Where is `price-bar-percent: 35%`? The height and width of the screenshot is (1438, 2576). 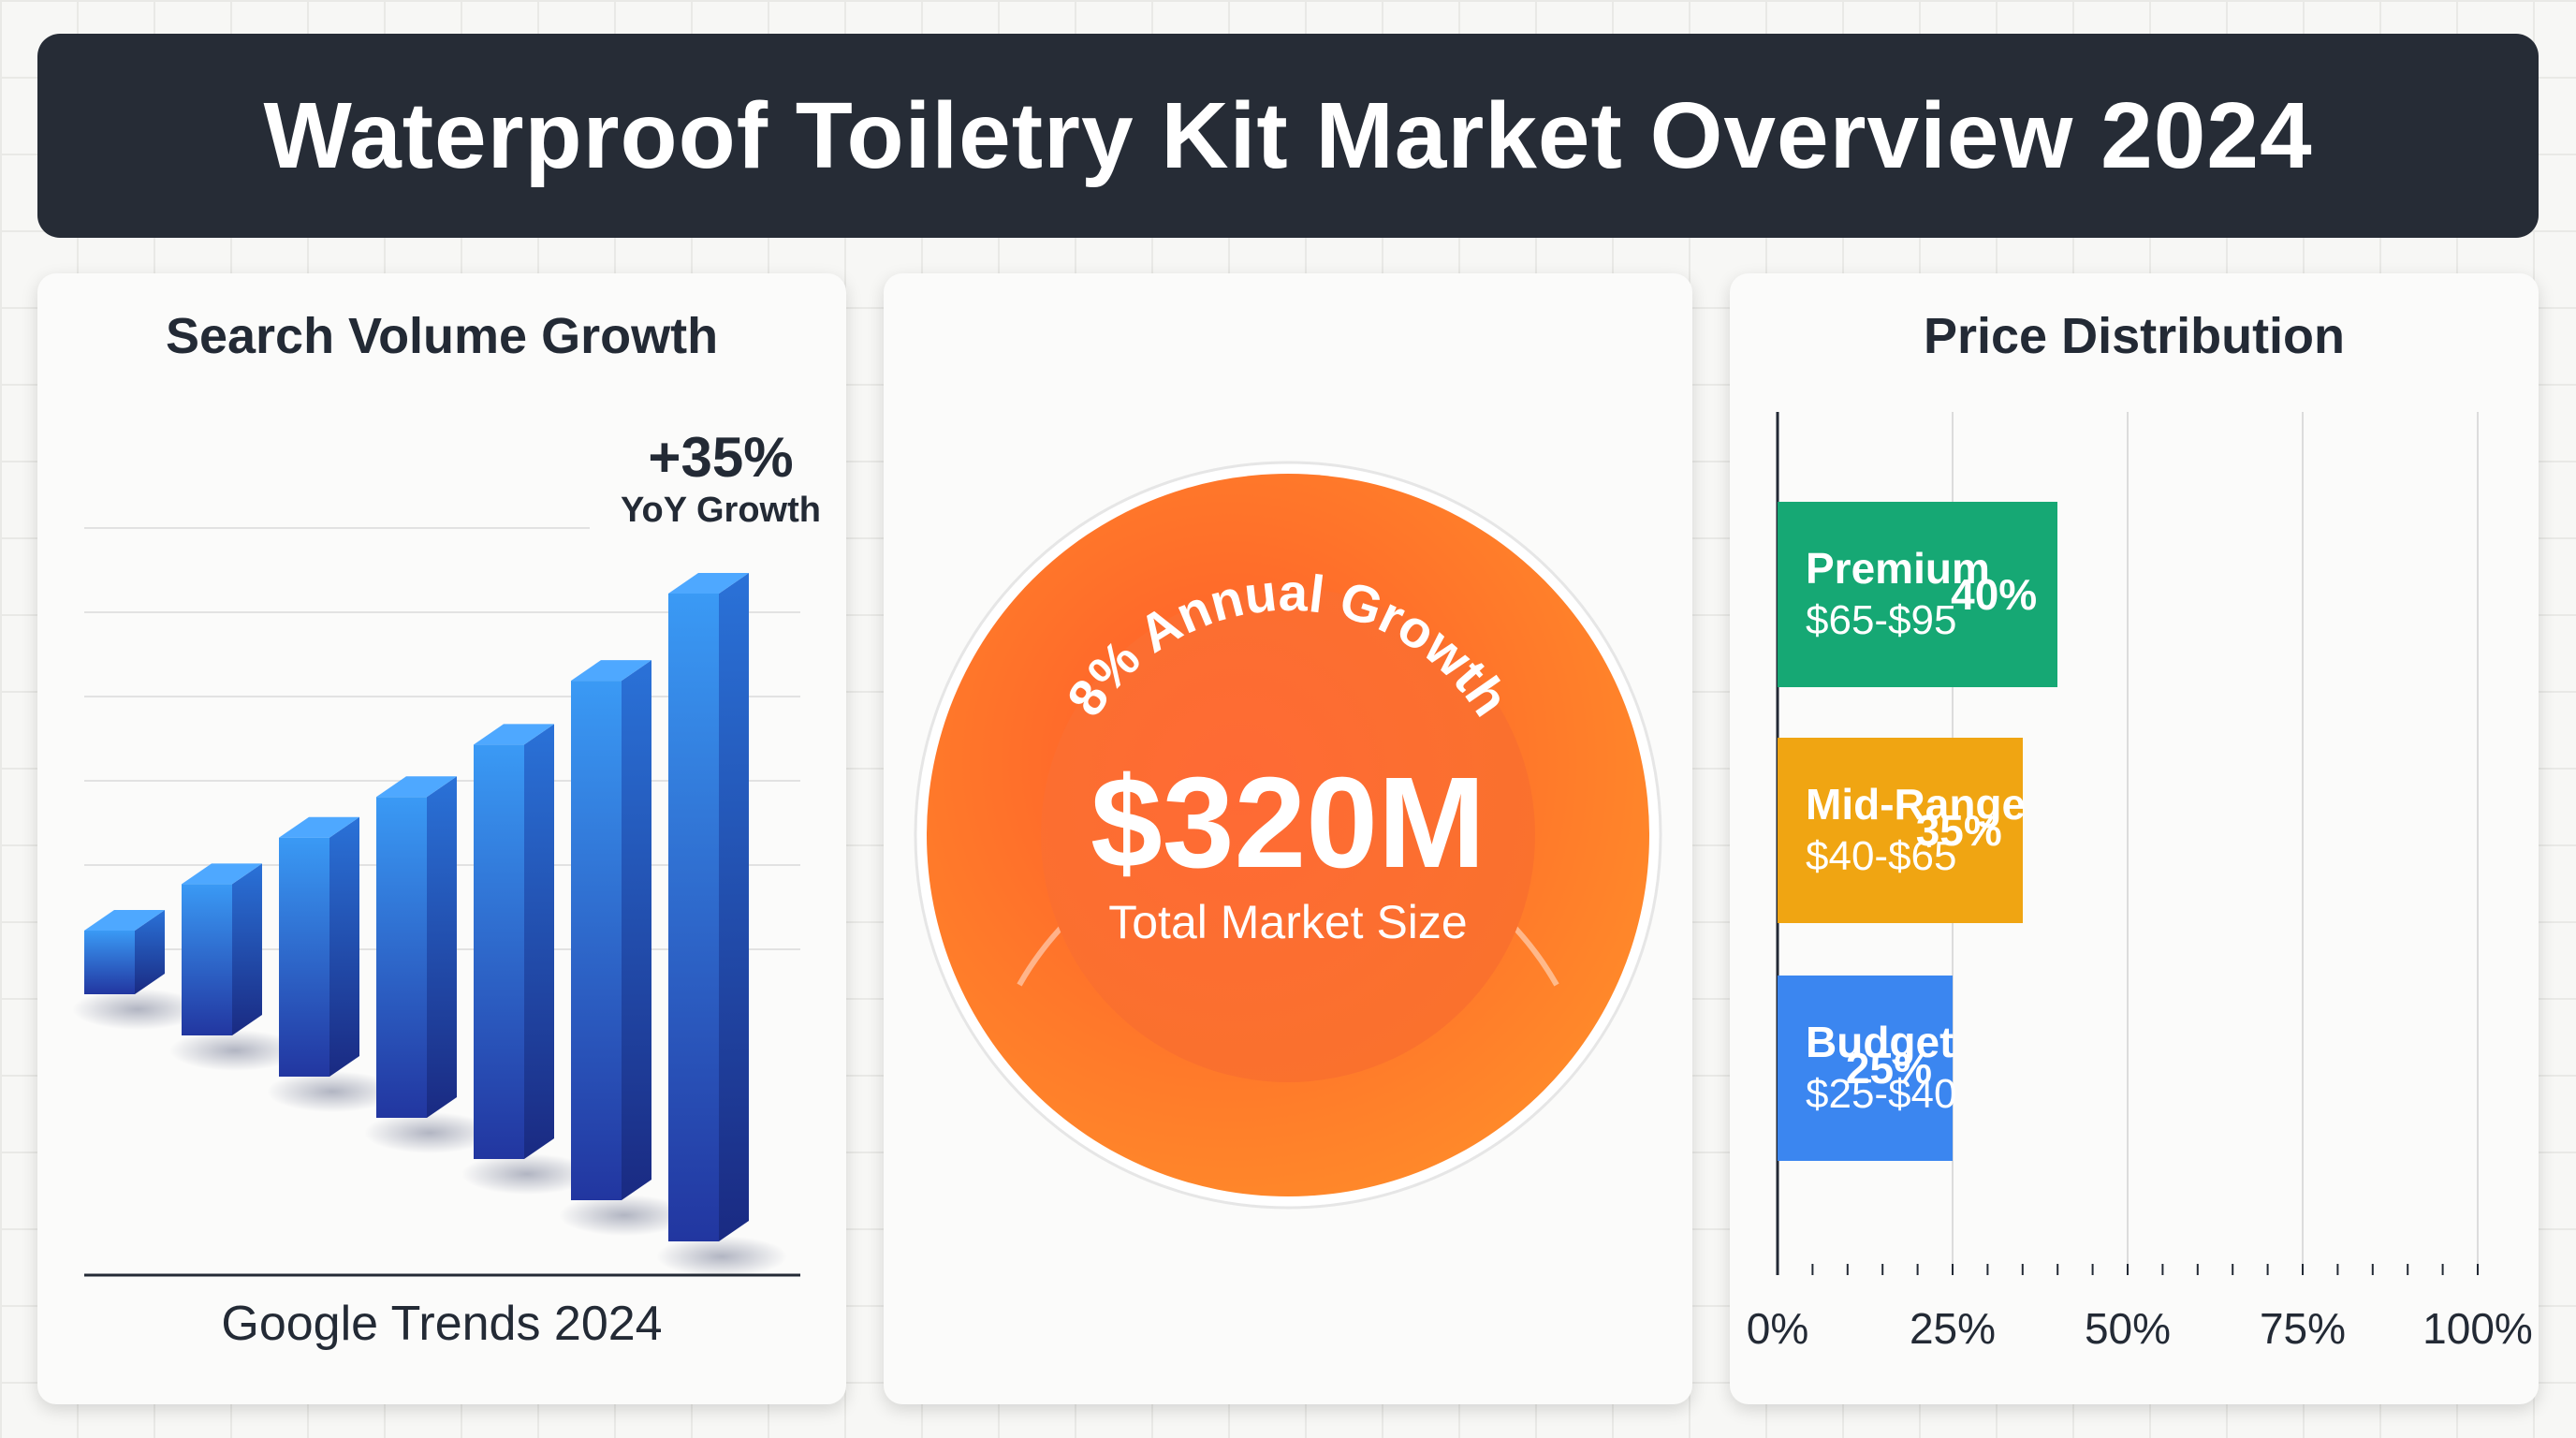 price-bar-percent: 35% is located at coordinates (1959, 830).